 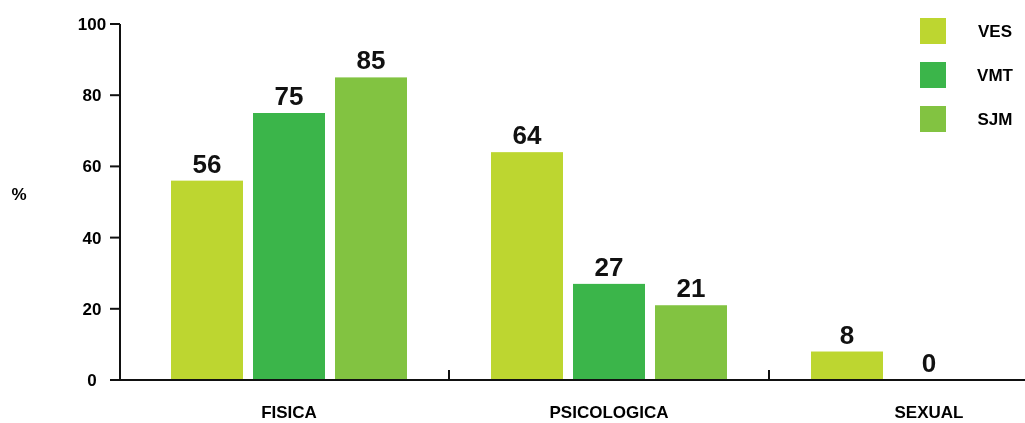 What do you see at coordinates (289, 412) in the screenshot?
I see `x-tick-label: FISICA` at bounding box center [289, 412].